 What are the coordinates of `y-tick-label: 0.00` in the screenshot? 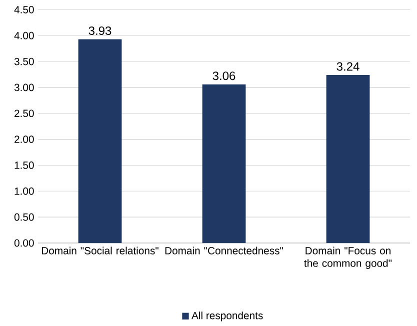 It's located at (24, 243).